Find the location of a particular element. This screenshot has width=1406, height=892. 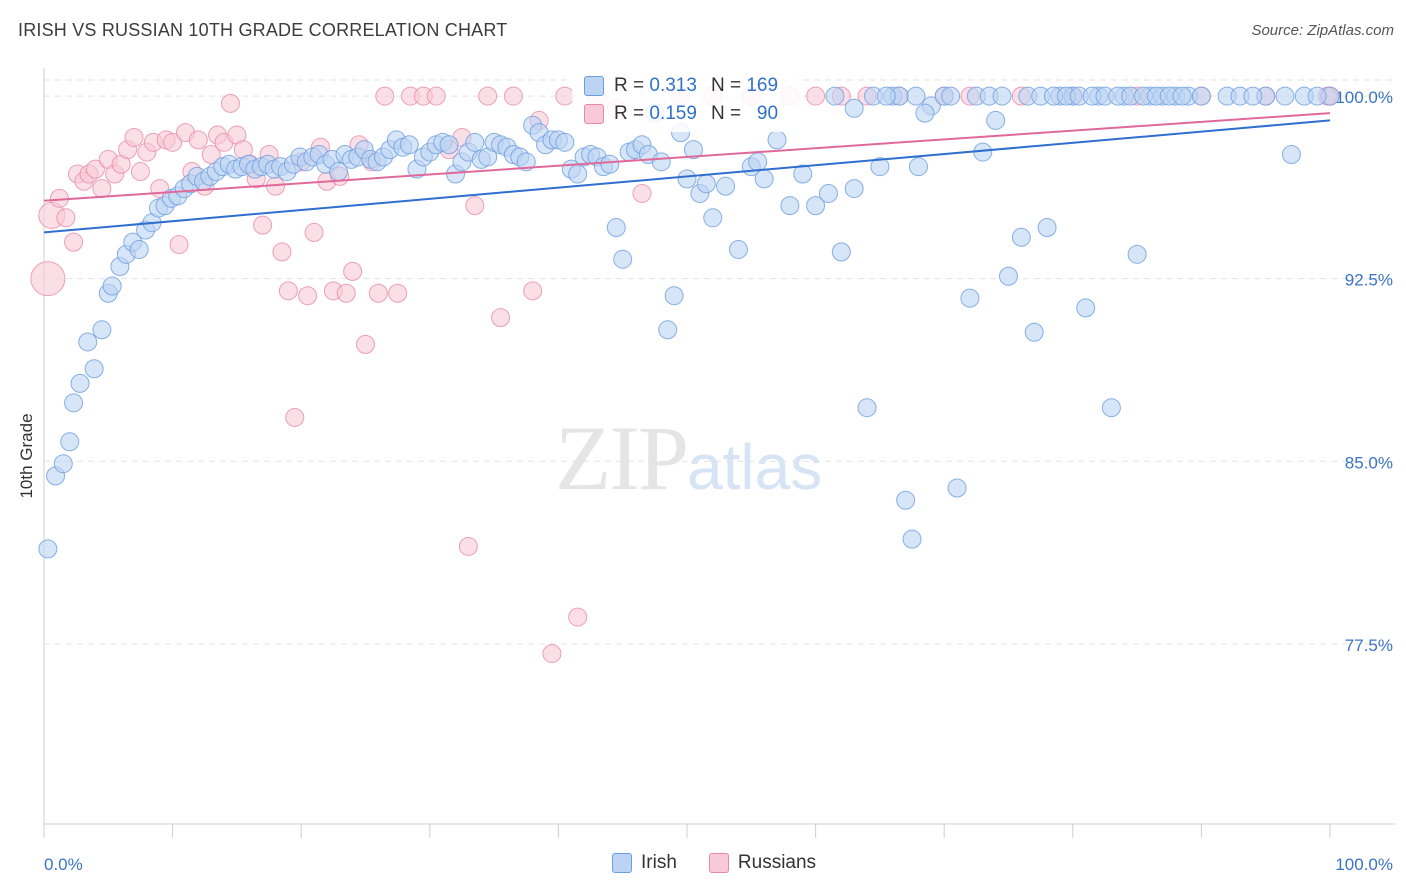

stats-box: R = 0.313 N = 169 R = 0.159 N = 90 is located at coordinates (687, 100).